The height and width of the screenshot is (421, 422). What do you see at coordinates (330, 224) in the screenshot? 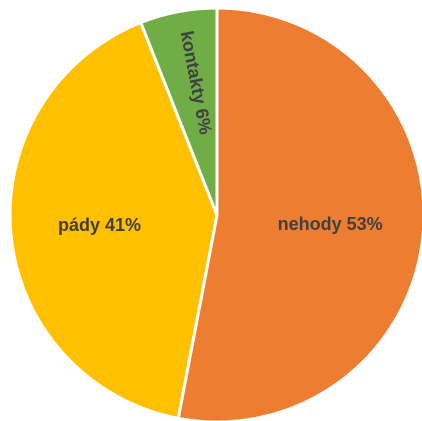
I see `pie-label-nehody: nehody 53%` at bounding box center [330, 224].